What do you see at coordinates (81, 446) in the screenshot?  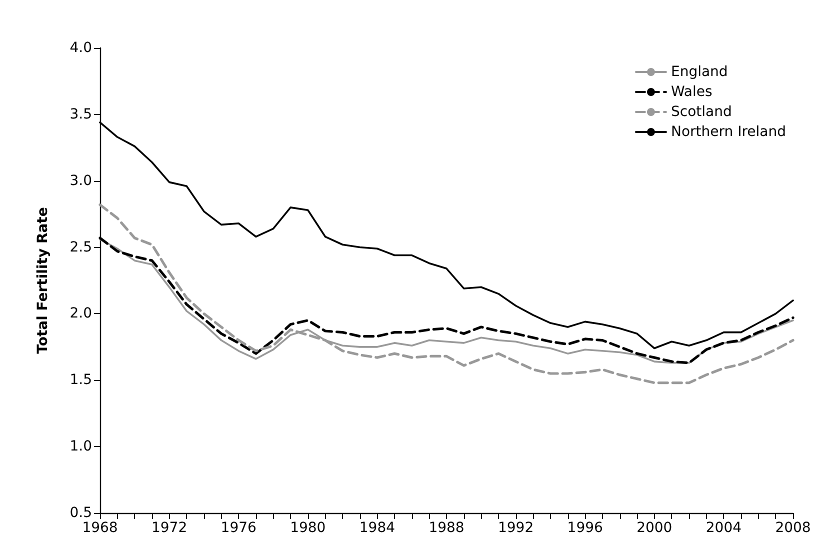 I see `y-tick-label: 1.0` at bounding box center [81, 446].